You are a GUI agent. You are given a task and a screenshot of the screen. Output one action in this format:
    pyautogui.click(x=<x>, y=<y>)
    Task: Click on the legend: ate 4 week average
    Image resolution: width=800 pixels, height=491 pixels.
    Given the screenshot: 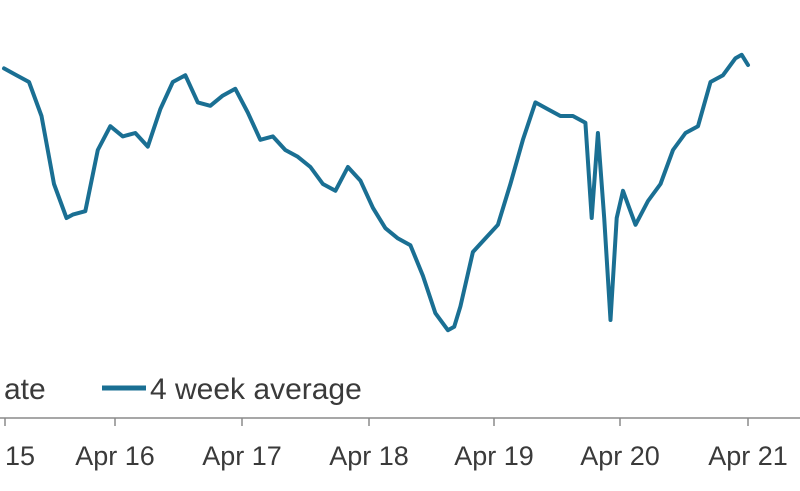 What is the action you would take?
    pyautogui.click(x=183, y=389)
    